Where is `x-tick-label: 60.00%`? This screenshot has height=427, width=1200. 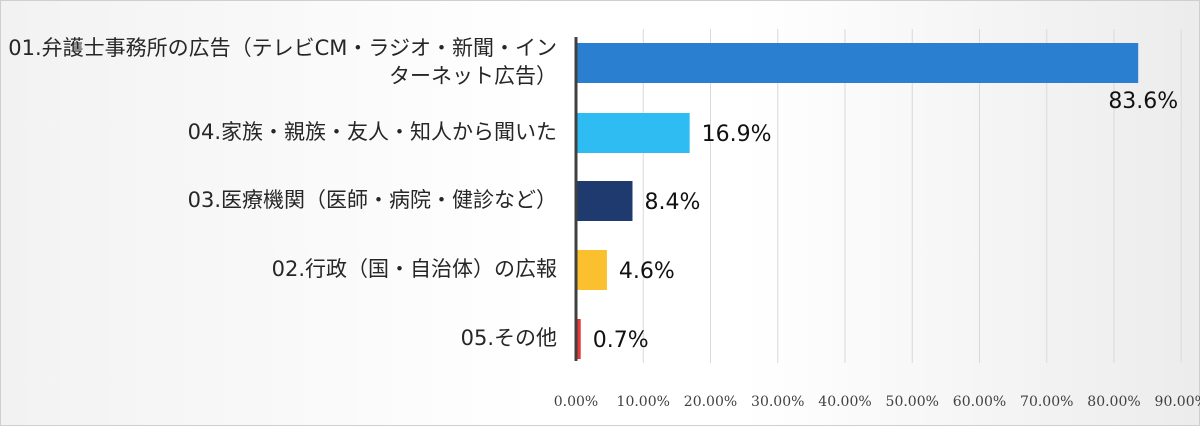 x-tick-label: 60.00% is located at coordinates (979, 402).